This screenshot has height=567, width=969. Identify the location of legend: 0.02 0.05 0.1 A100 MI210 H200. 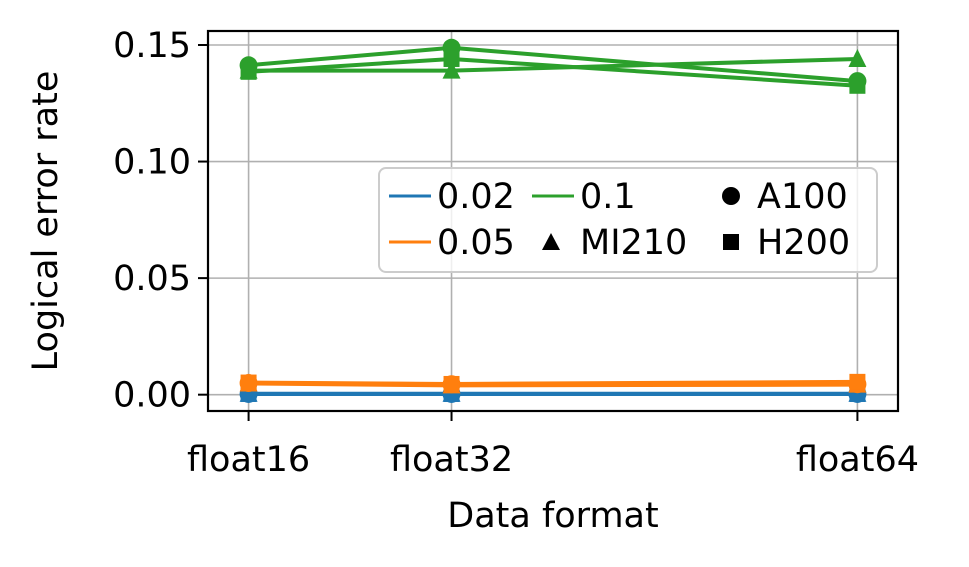
(628, 220).